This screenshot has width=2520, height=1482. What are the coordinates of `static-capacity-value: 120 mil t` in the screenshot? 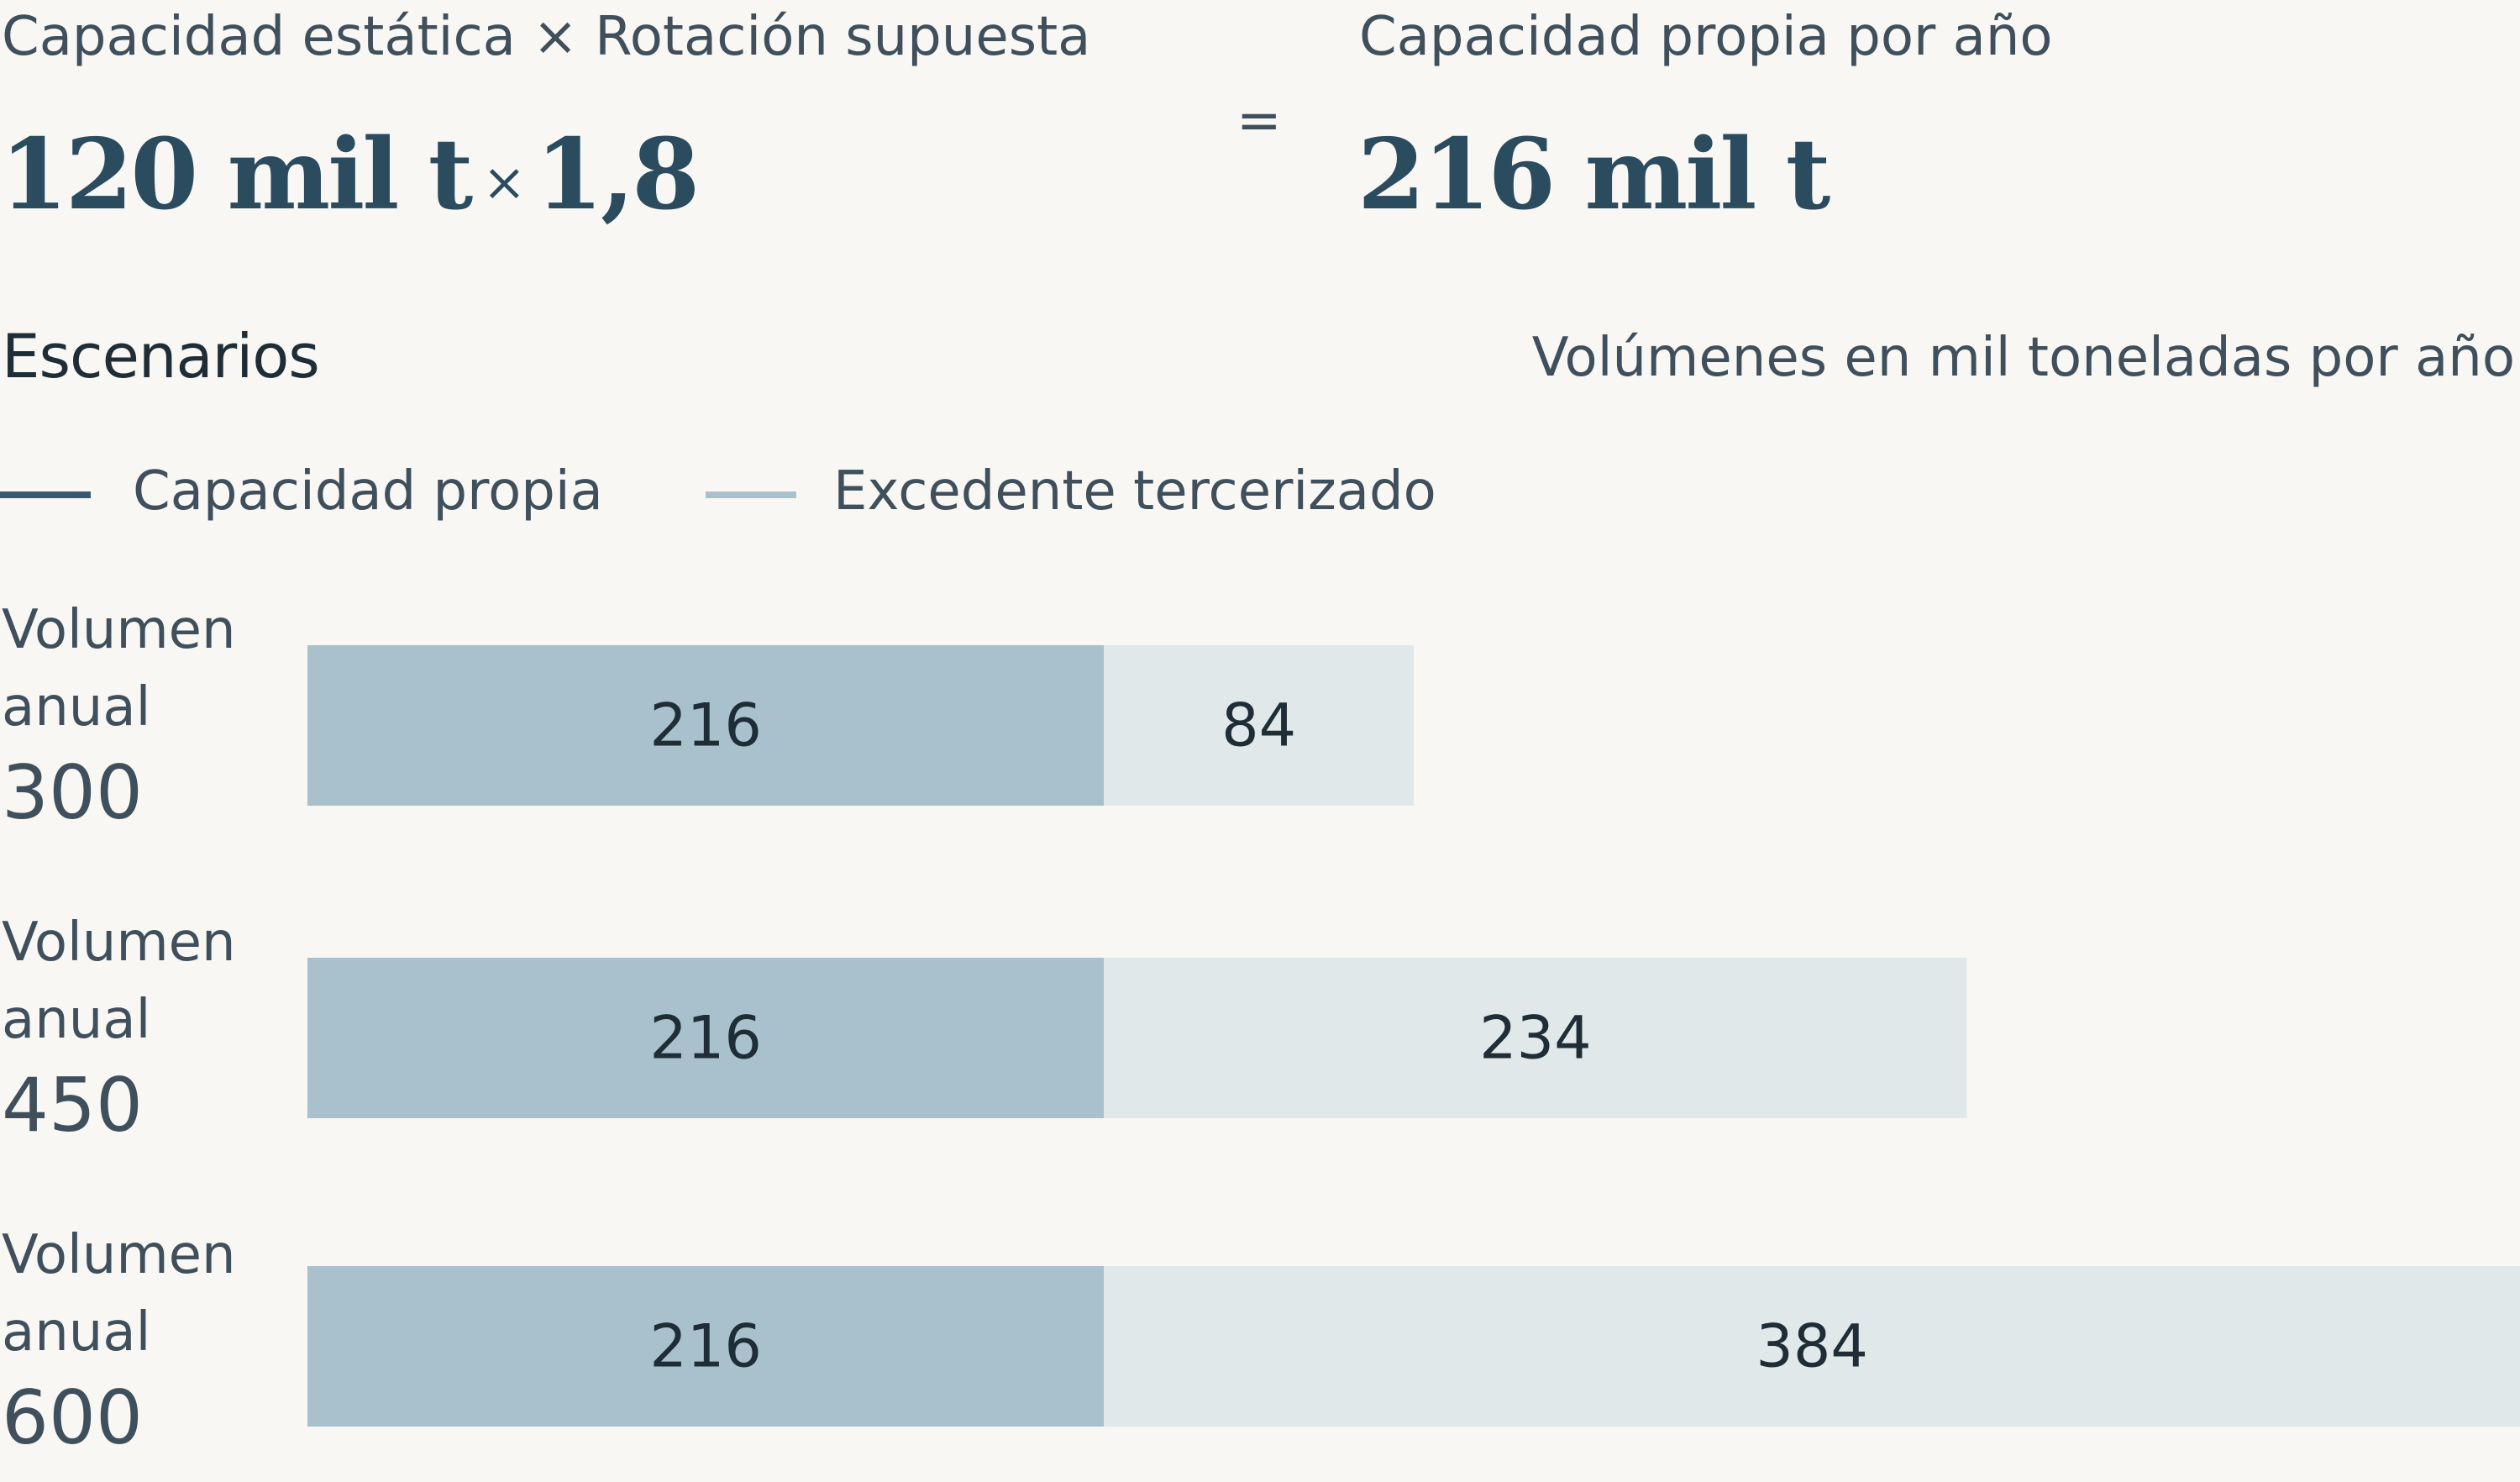 It's located at (236, 175).